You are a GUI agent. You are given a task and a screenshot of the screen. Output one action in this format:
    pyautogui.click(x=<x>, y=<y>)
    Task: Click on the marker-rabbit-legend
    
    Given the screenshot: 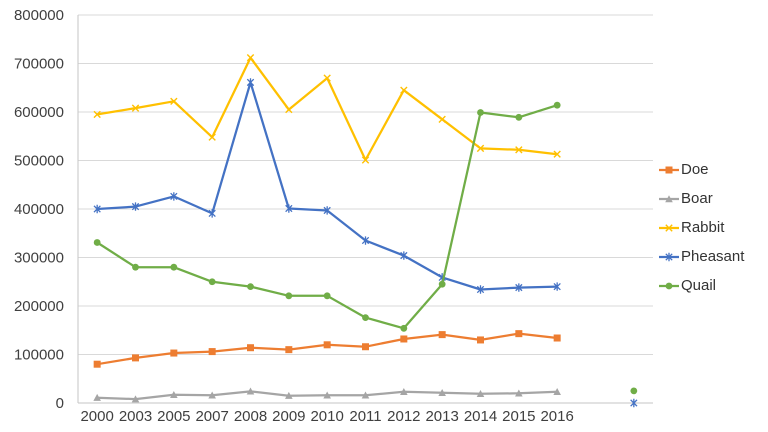 What is the action you would take?
    pyautogui.click(x=669, y=227)
    